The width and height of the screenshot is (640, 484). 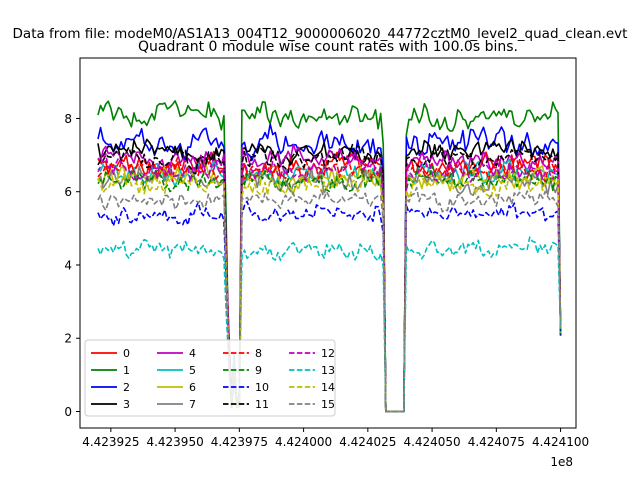 What do you see at coordinates (496, 442) in the screenshot?
I see `x-tick-label: 4.424075` at bounding box center [496, 442].